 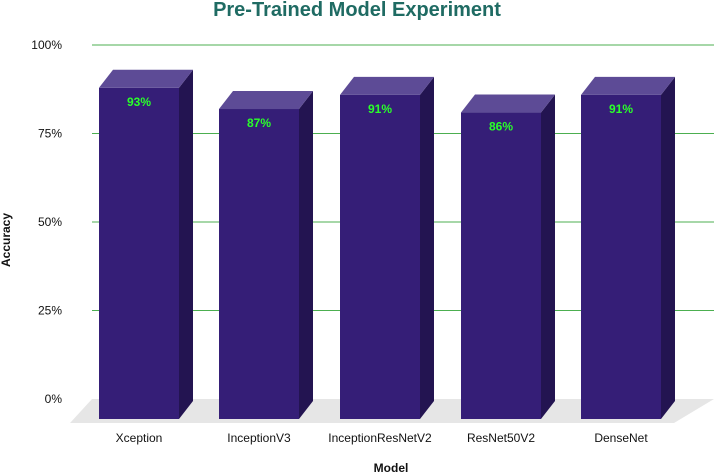 I want to click on x-tick-label: InceptionResNetV2, so click(x=380, y=438).